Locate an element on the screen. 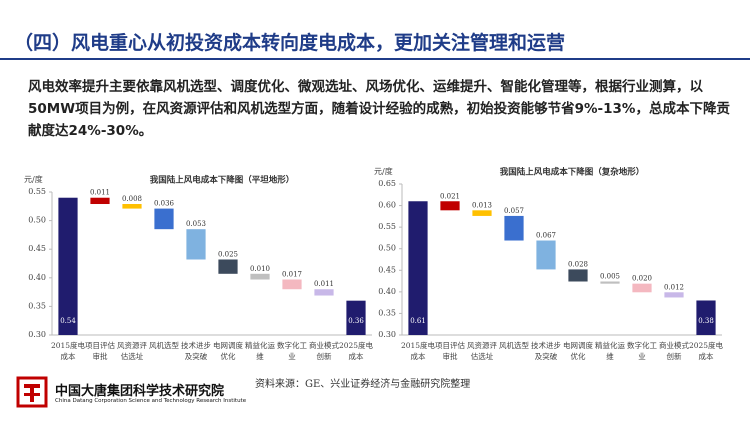 The height and width of the screenshot is (422, 750). value-label: 0.38 is located at coordinates (706, 321).